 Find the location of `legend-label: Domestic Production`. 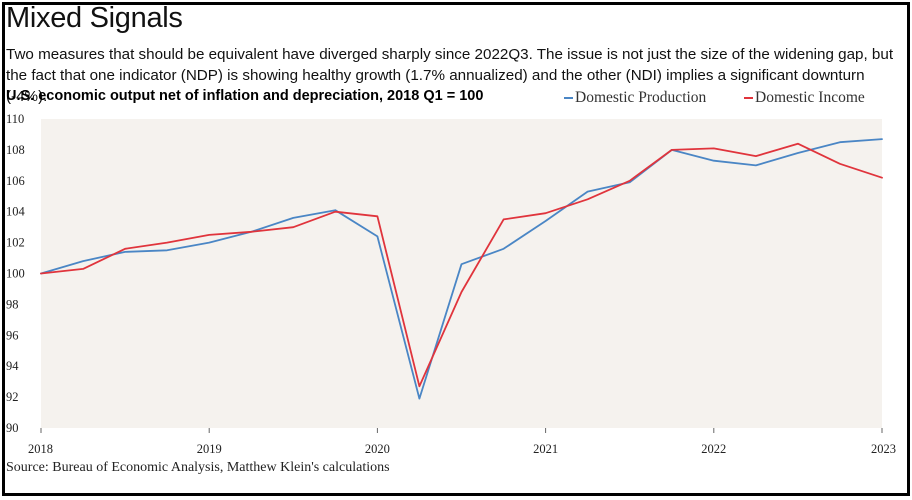

legend-label: Domestic Production is located at coordinates (641, 97).